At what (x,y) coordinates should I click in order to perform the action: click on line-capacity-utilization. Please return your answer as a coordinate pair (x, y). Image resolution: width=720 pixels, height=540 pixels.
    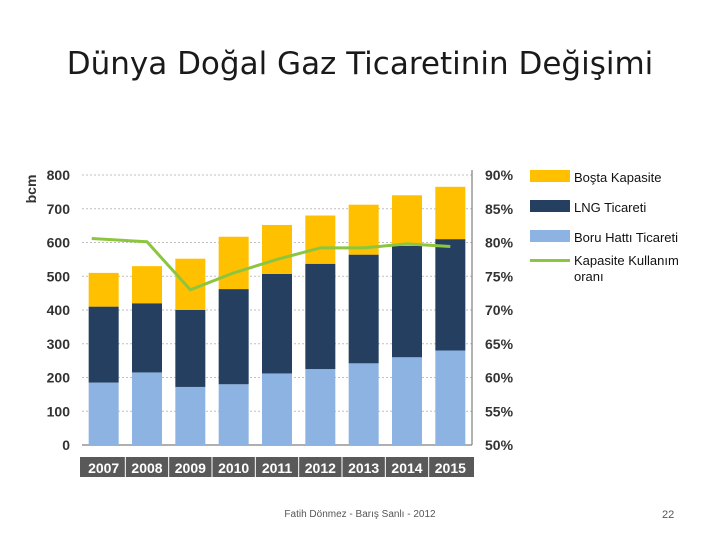
    Looking at the image, I should click on (271, 264).